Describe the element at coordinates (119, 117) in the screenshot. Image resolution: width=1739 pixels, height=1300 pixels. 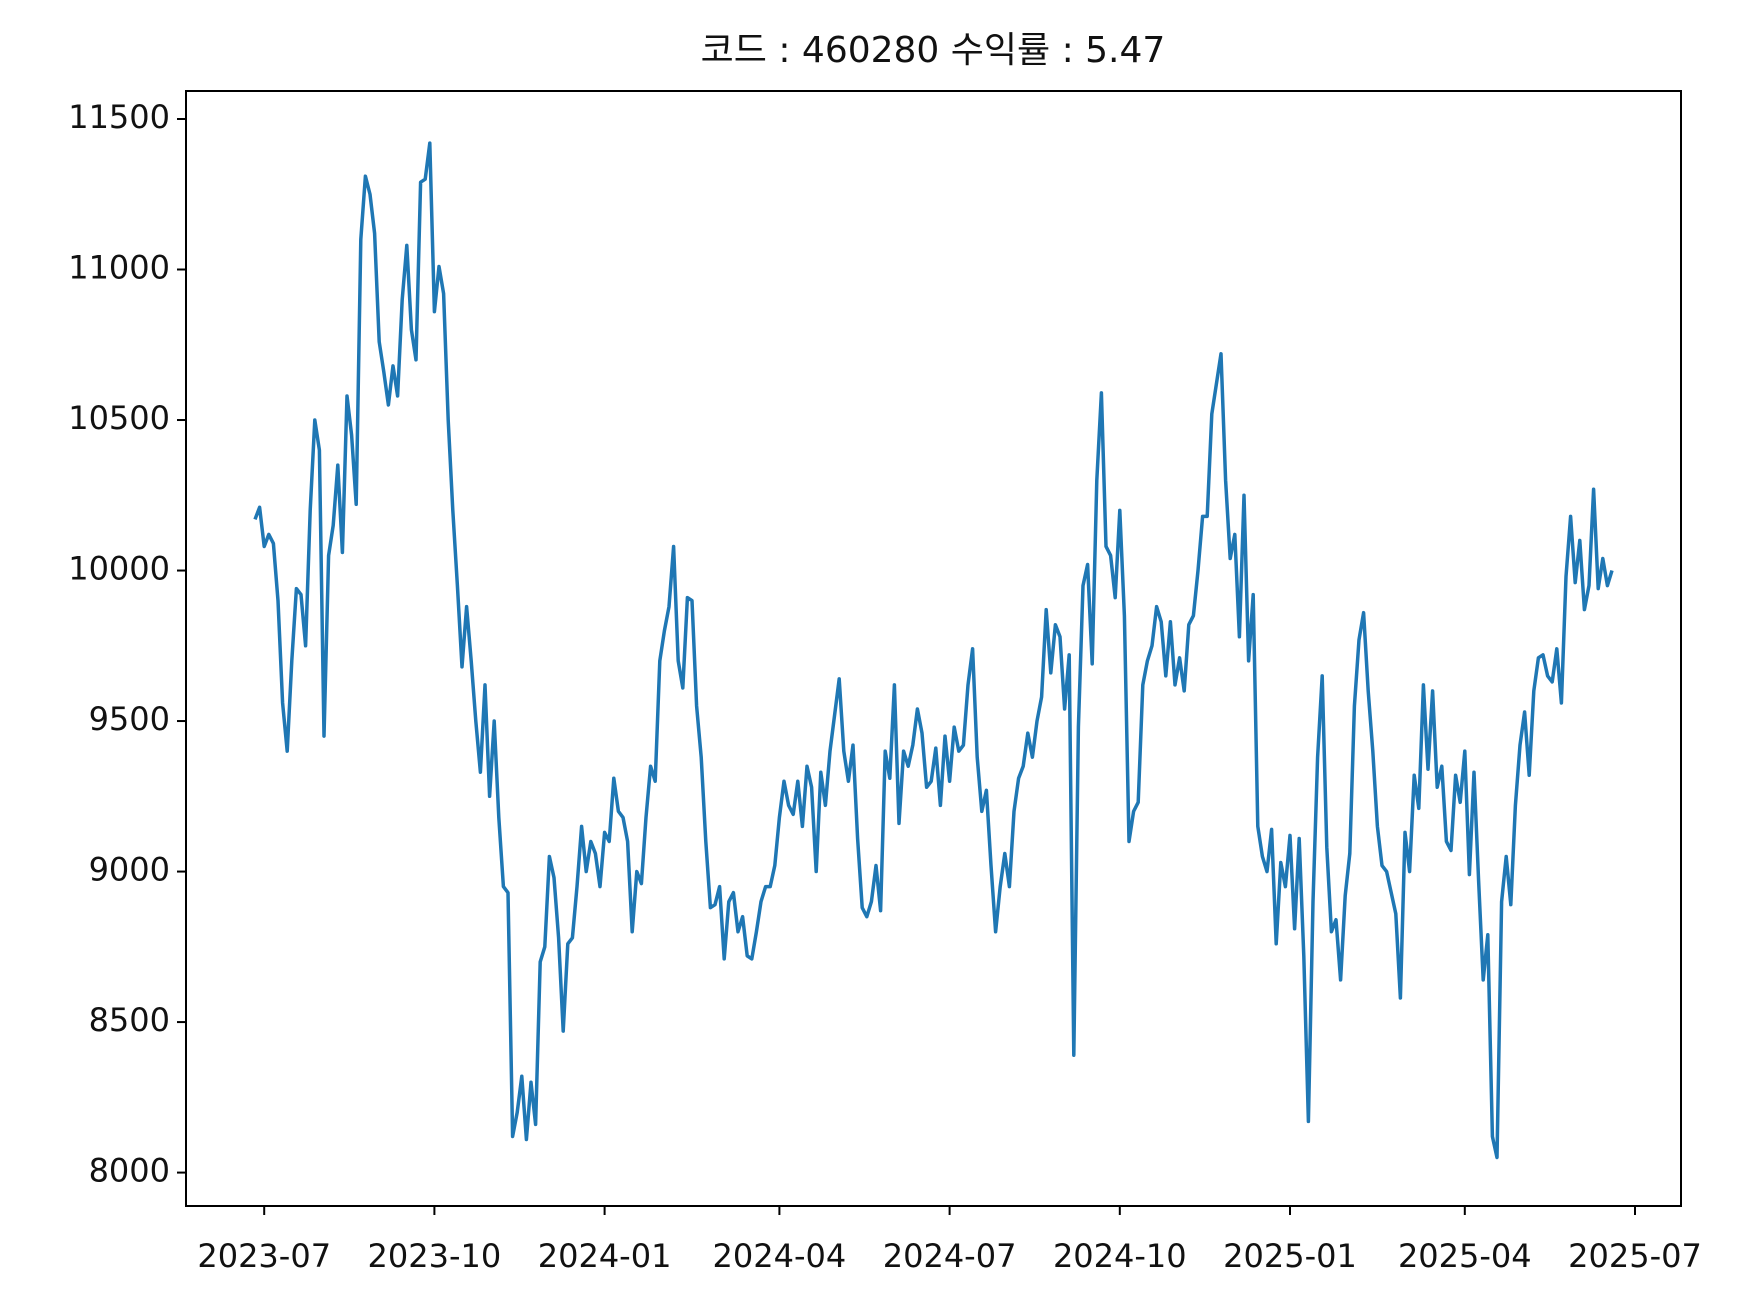
I see `y-tick-label: 11500` at that location.